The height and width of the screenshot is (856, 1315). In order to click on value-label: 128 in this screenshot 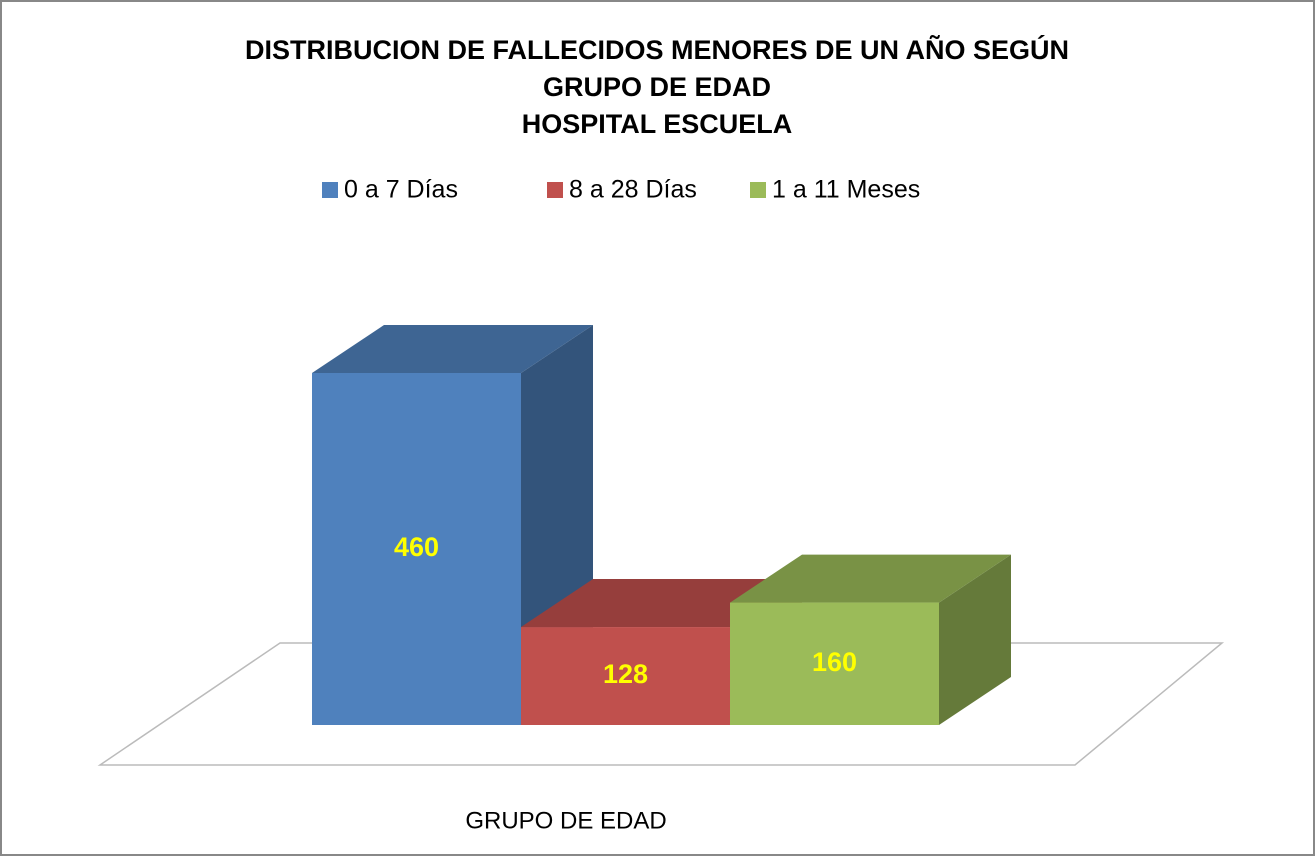, I will do `click(625, 674)`.